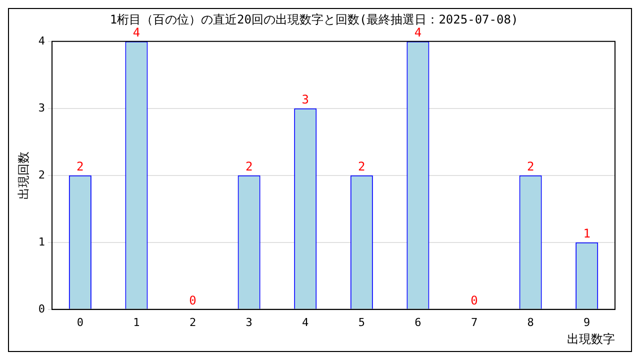 The height and width of the screenshot is (360, 640). What do you see at coordinates (586, 233) in the screenshot?
I see `data-label: 1` at bounding box center [586, 233].